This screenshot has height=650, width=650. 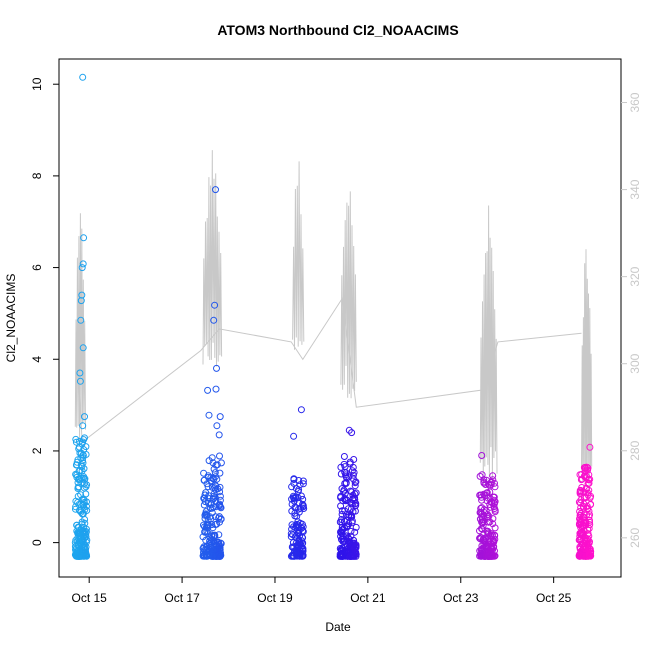 I want to click on y-axis-label: Cl2_NOAACIMS, so click(x=11, y=318).